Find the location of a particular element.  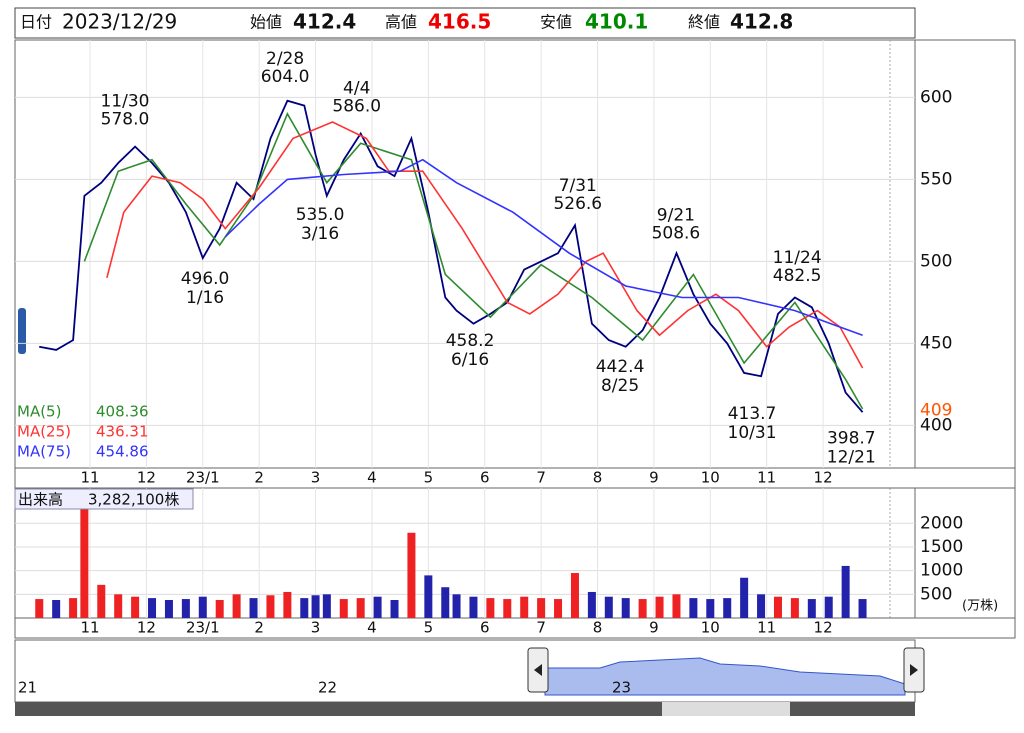

annotation-date: 11/30 is located at coordinates (124, 101).